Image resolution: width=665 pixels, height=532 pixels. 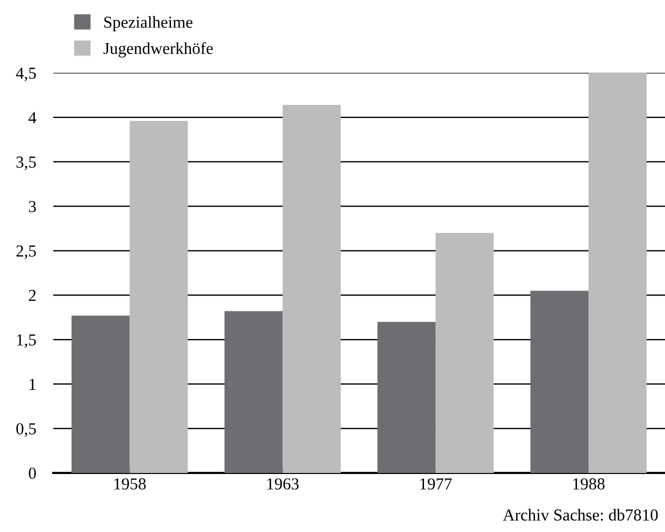 What do you see at coordinates (32, 206) in the screenshot?
I see `y-tick-label: 3` at bounding box center [32, 206].